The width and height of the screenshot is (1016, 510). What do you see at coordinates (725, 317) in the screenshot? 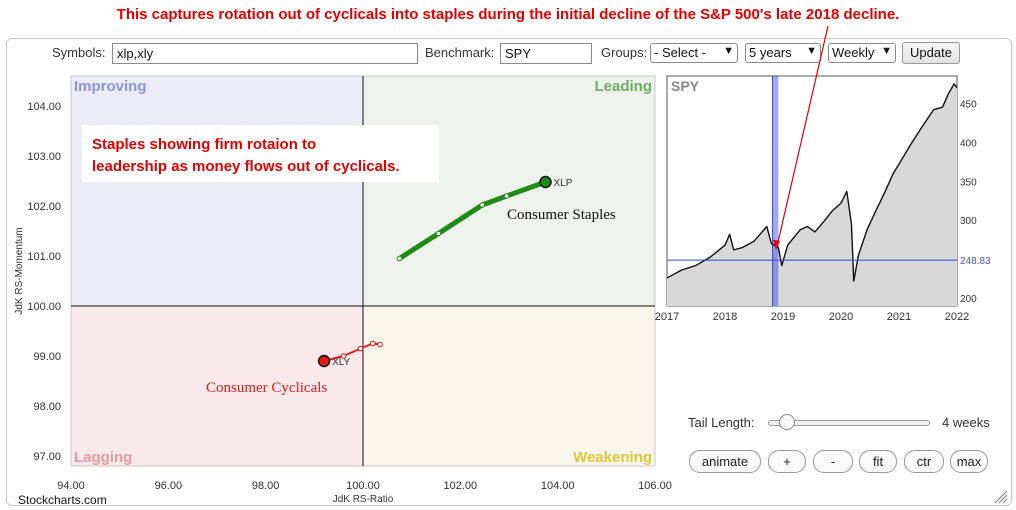
I see `spy-x-tick-label: 2018` at bounding box center [725, 317].